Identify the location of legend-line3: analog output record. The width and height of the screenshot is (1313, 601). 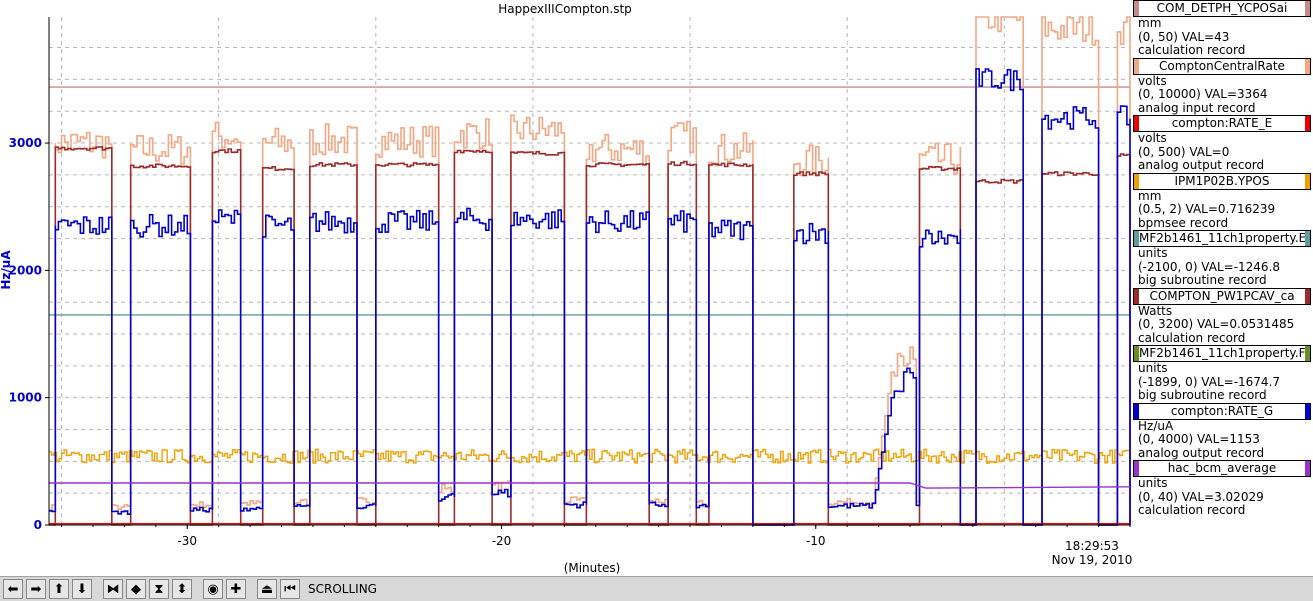
(1201, 452).